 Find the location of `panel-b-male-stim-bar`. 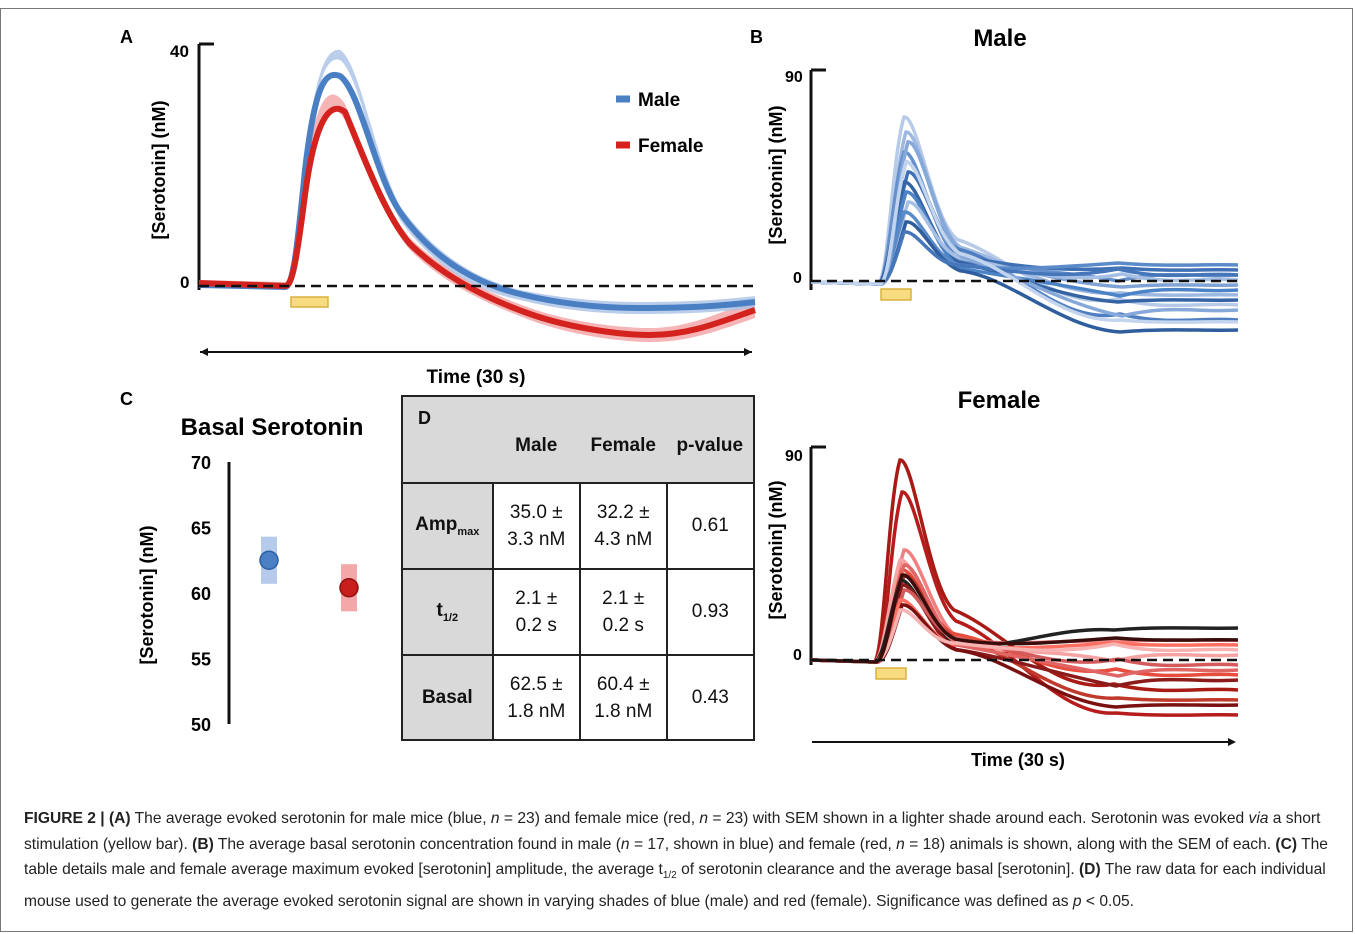

panel-b-male-stim-bar is located at coordinates (896, 294).